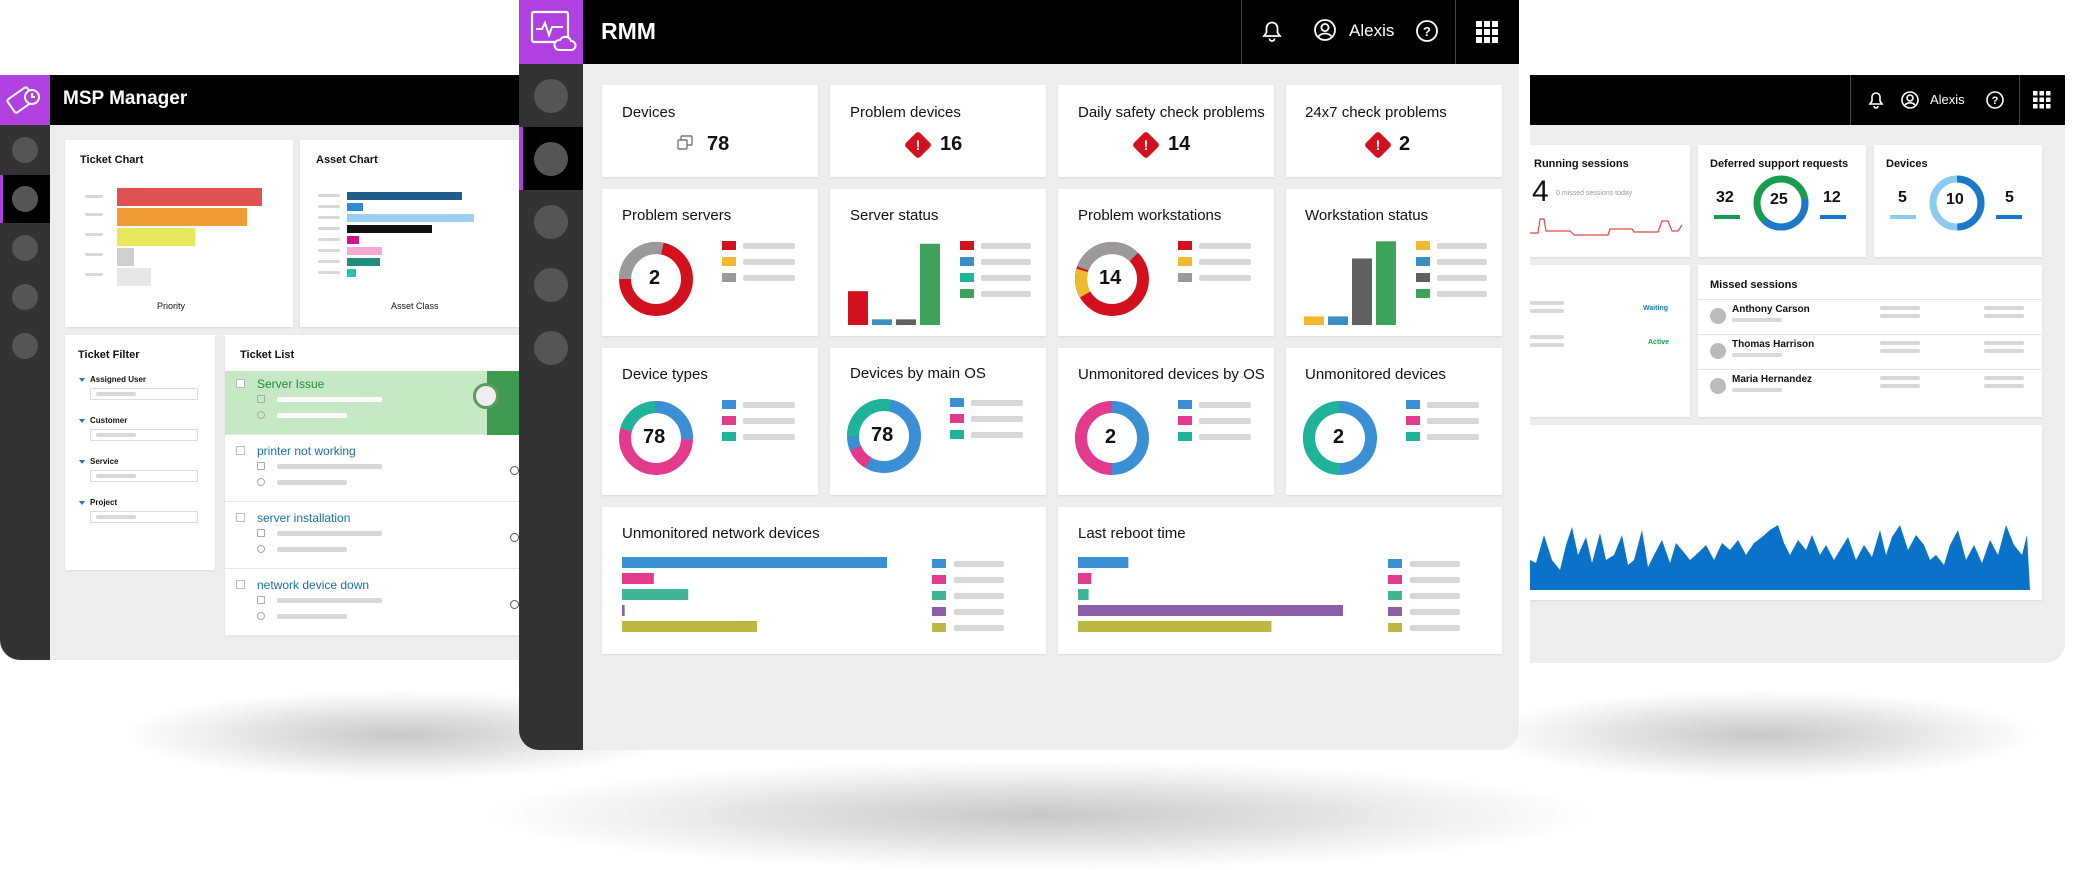 This screenshot has width=2090, height=870. I want to click on ticket-link: network device down, so click(313, 585).